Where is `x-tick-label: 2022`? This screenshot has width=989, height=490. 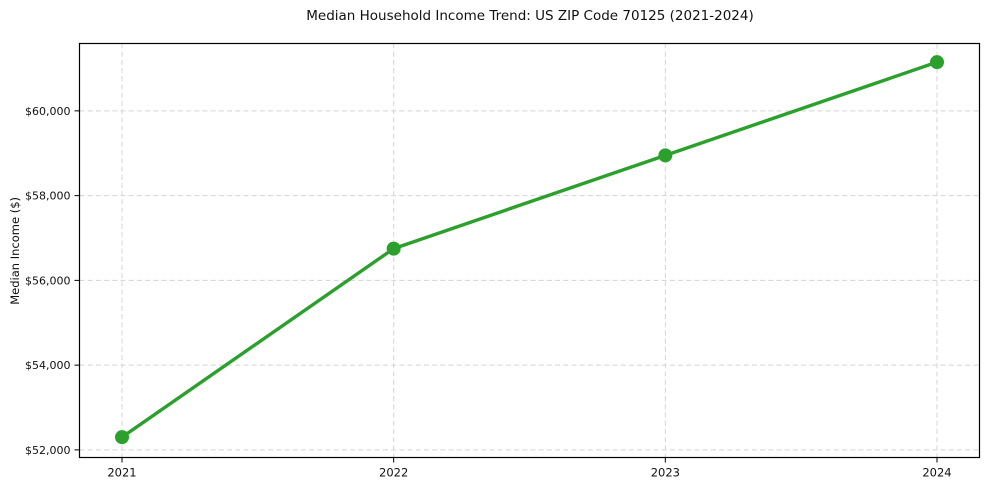
x-tick-label: 2022 is located at coordinates (393, 473).